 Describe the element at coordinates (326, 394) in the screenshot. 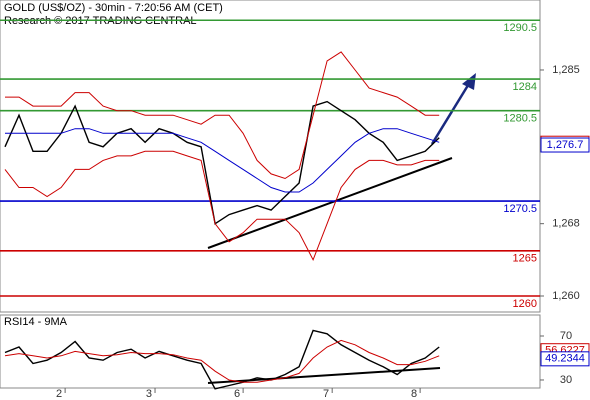

I see `x-tick-label: 7` at that location.